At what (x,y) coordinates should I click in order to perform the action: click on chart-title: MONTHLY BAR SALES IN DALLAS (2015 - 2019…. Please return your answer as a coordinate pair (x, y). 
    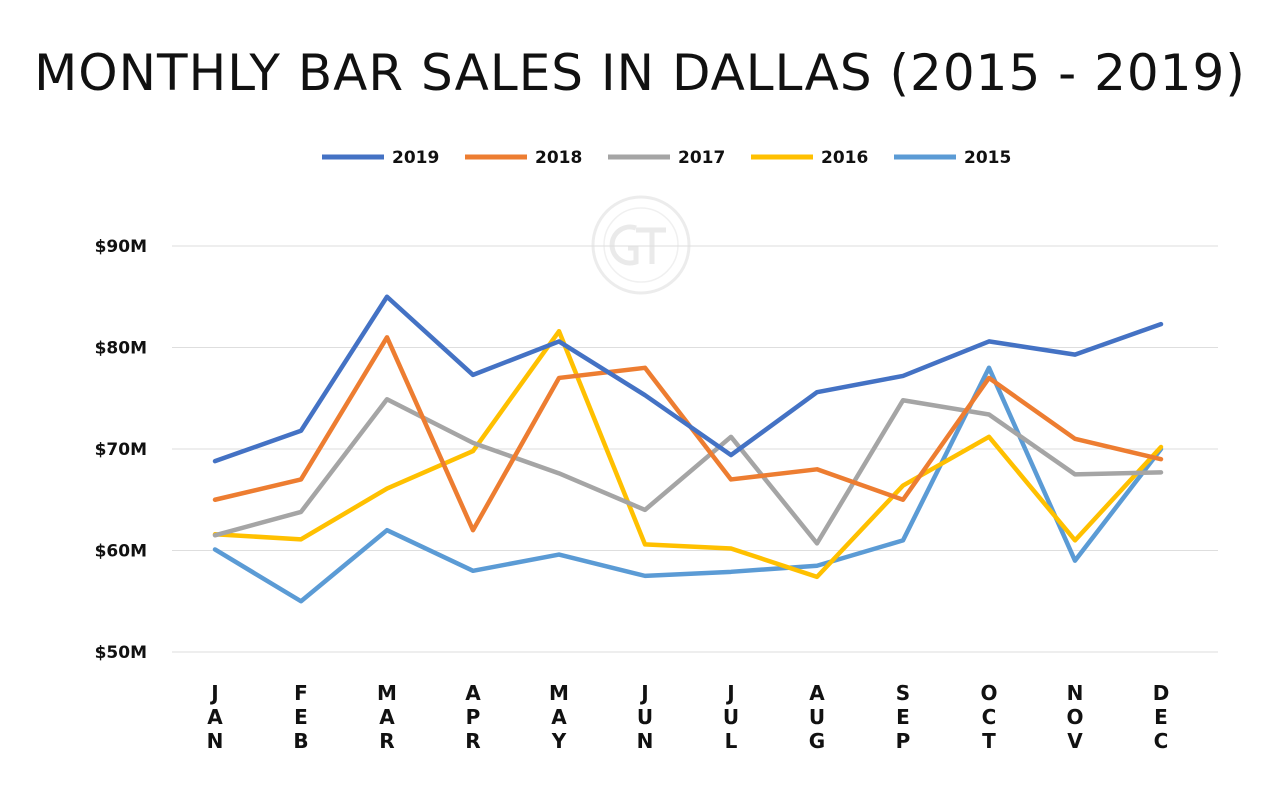
    Looking at the image, I should click on (640, 73).